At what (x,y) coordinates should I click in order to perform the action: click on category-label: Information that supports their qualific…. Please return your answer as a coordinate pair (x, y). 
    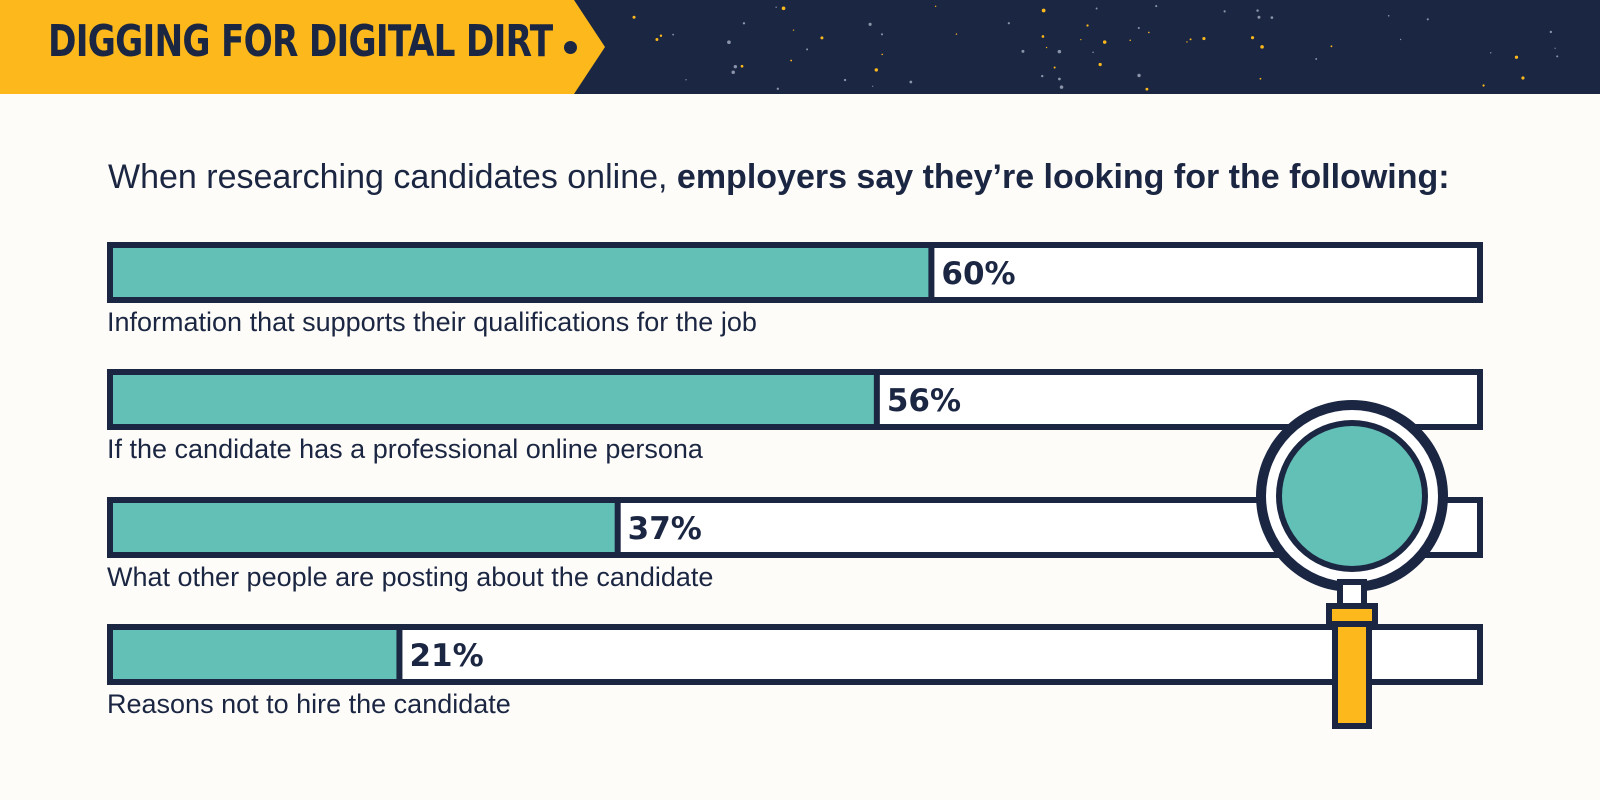
    Looking at the image, I should click on (432, 322).